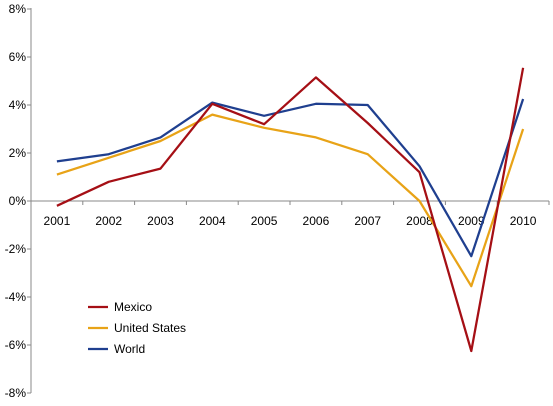 The width and height of the screenshot is (553, 406). Describe the element at coordinates (290, 221) in the screenshot. I see `x-axis-tick-labels: 2001 2002 2003 2004 2005 2006 2007 2008 2009 2010` at that location.